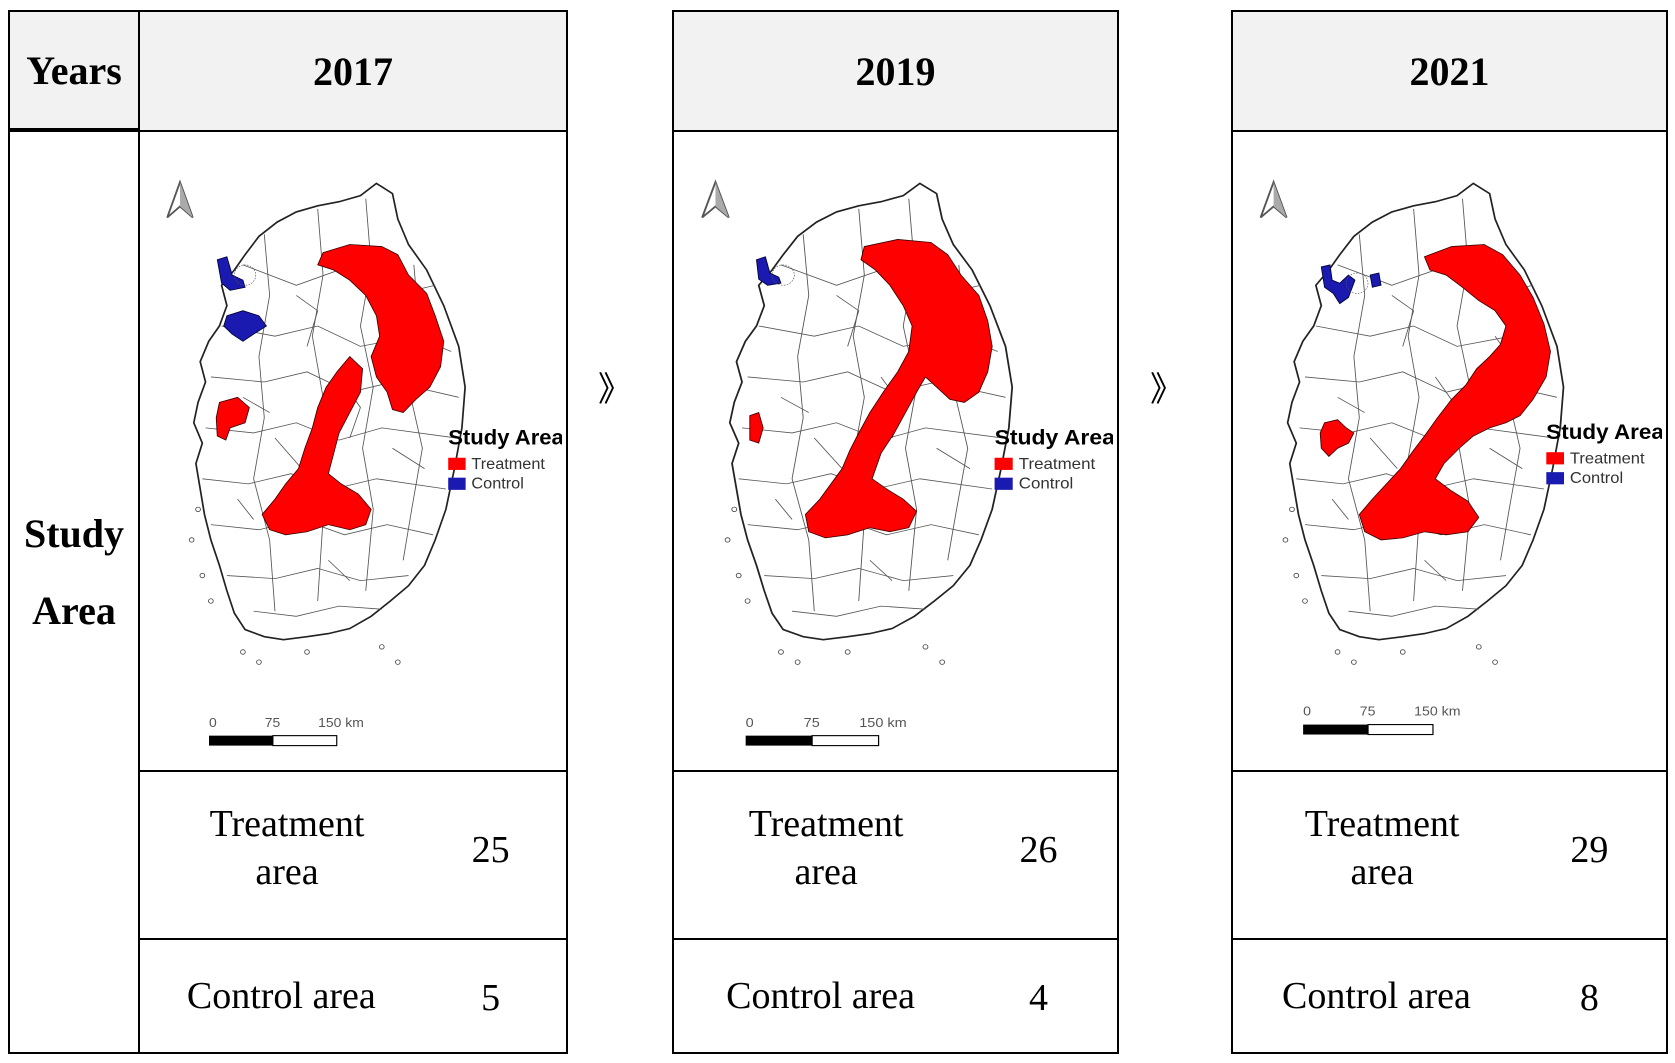  I want to click on year-label: 2019, so click(895, 71).